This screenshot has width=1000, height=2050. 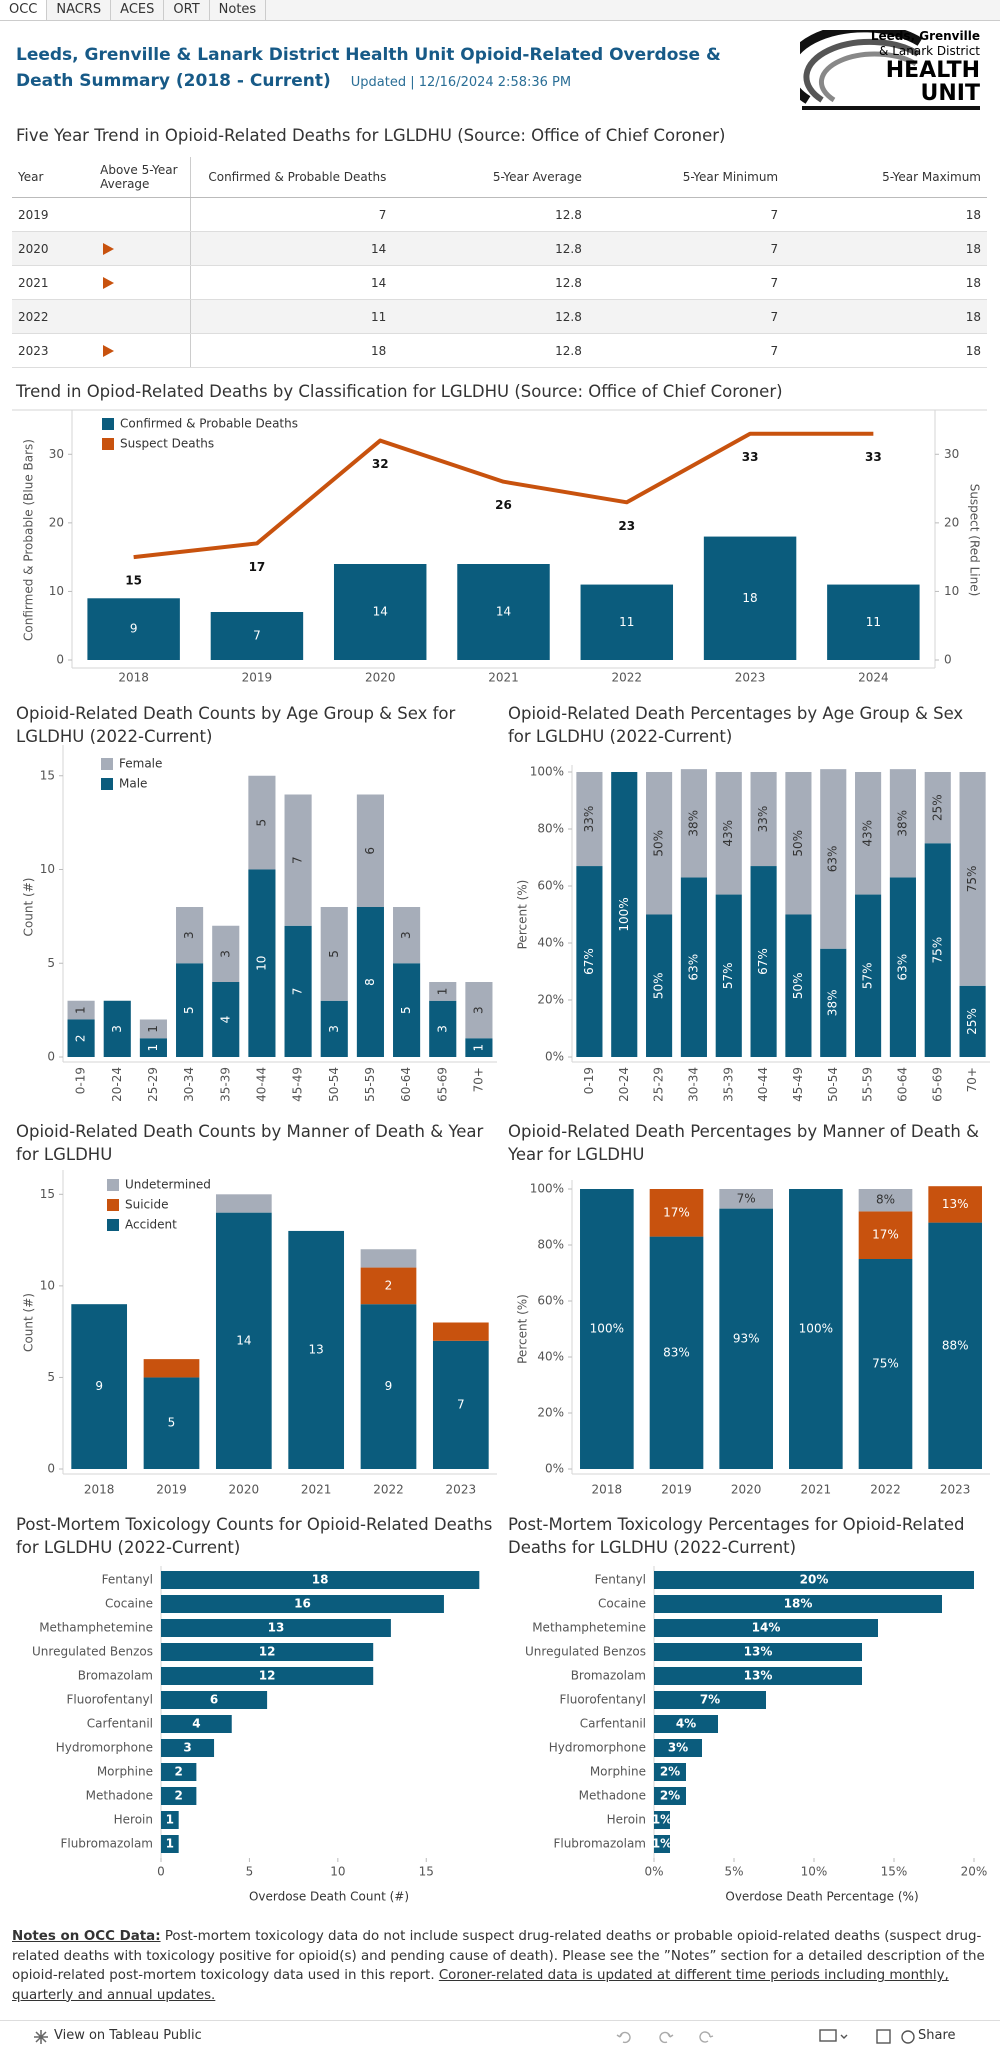 What do you see at coordinates (925, 36) in the screenshot?
I see `logo-text: Leeds, Grenville` at bounding box center [925, 36].